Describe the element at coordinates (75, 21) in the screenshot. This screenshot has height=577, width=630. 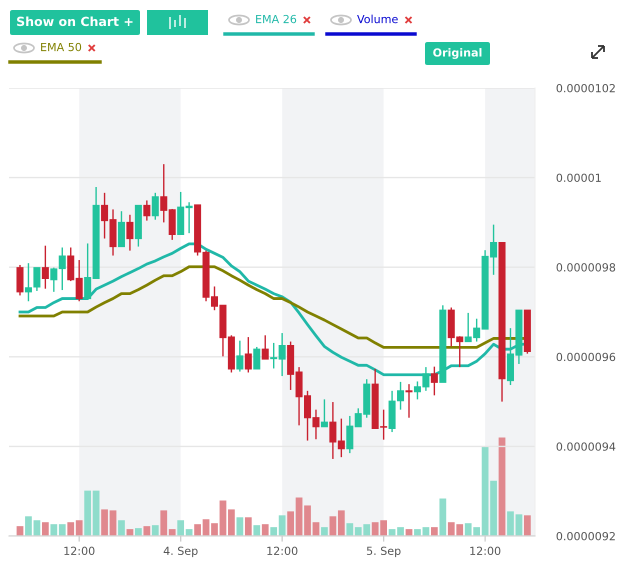
I see `text: Show on Chart +` at that location.